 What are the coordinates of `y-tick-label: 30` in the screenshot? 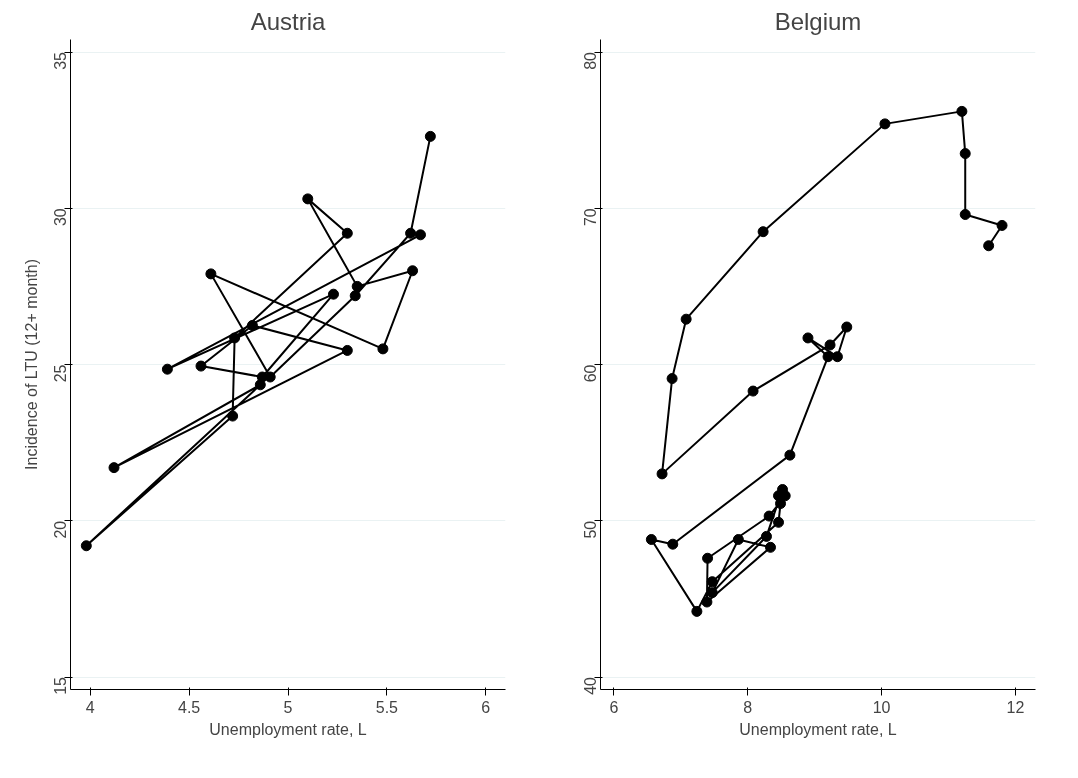 It's located at (60, 217).